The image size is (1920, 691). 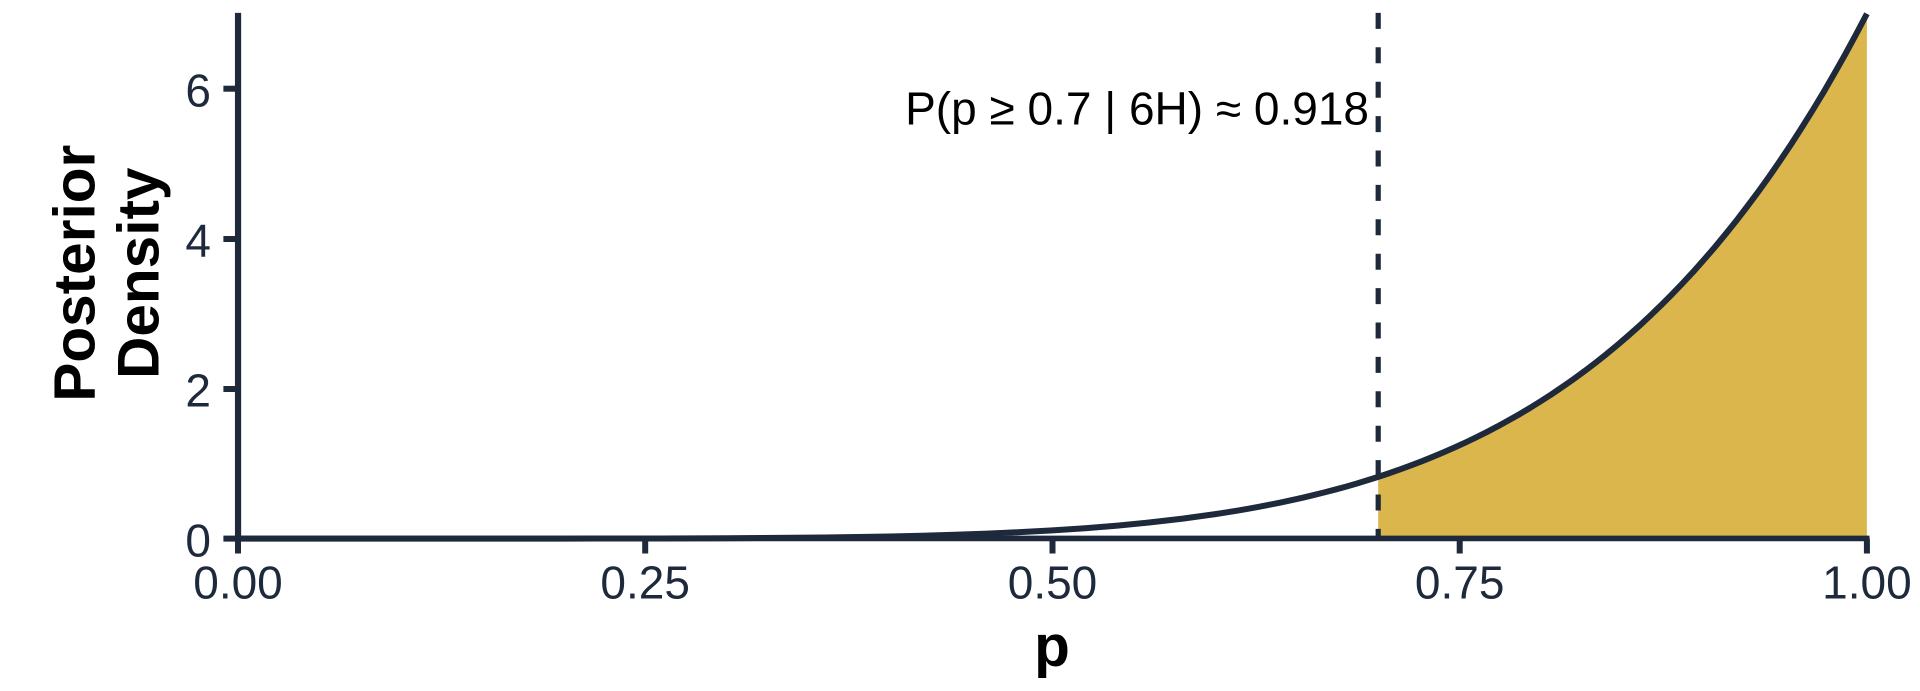 I want to click on svg-text: 0.75, so click(x=1460, y=582).